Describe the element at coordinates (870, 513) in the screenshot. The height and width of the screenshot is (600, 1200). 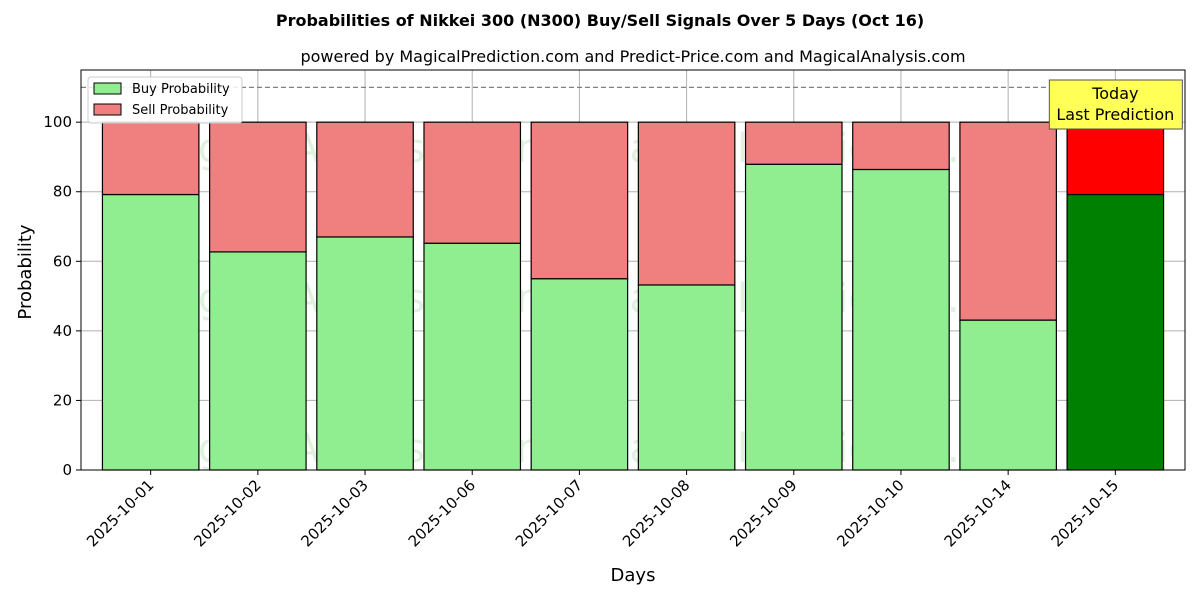
I see `x-tick-label: 2025-10-10` at that location.